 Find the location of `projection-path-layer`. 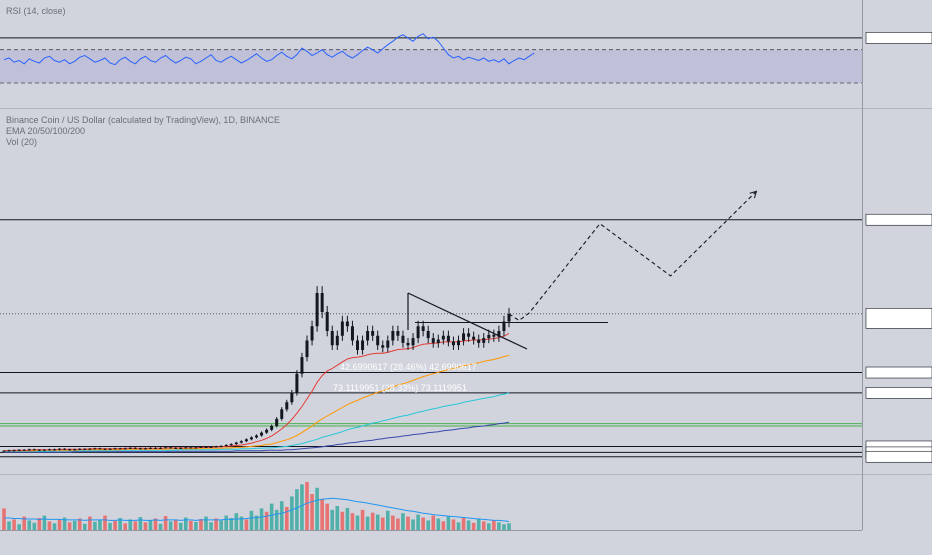

projection-path-layer is located at coordinates (633, 256).